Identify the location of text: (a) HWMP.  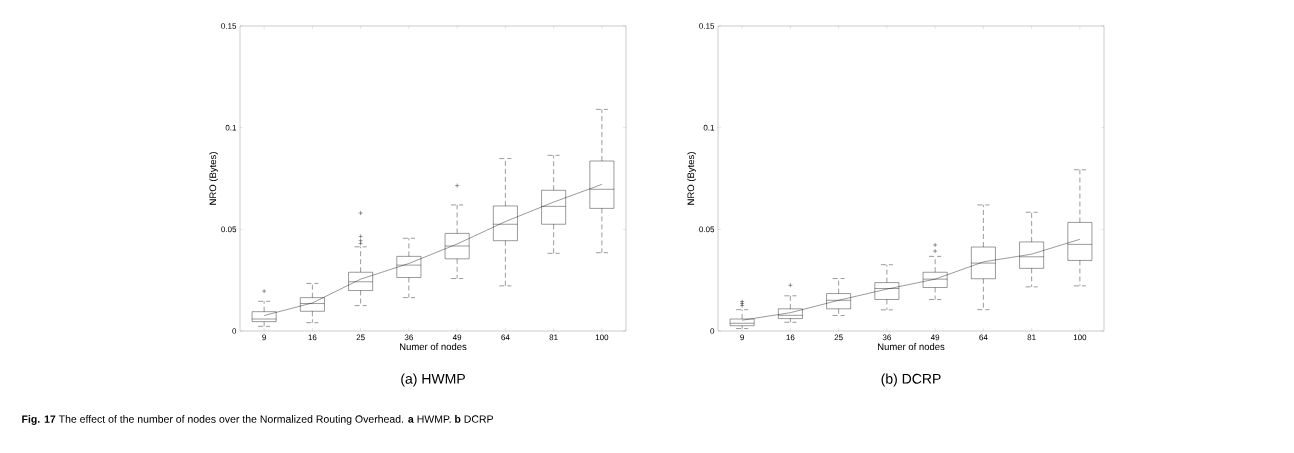
(433, 380).